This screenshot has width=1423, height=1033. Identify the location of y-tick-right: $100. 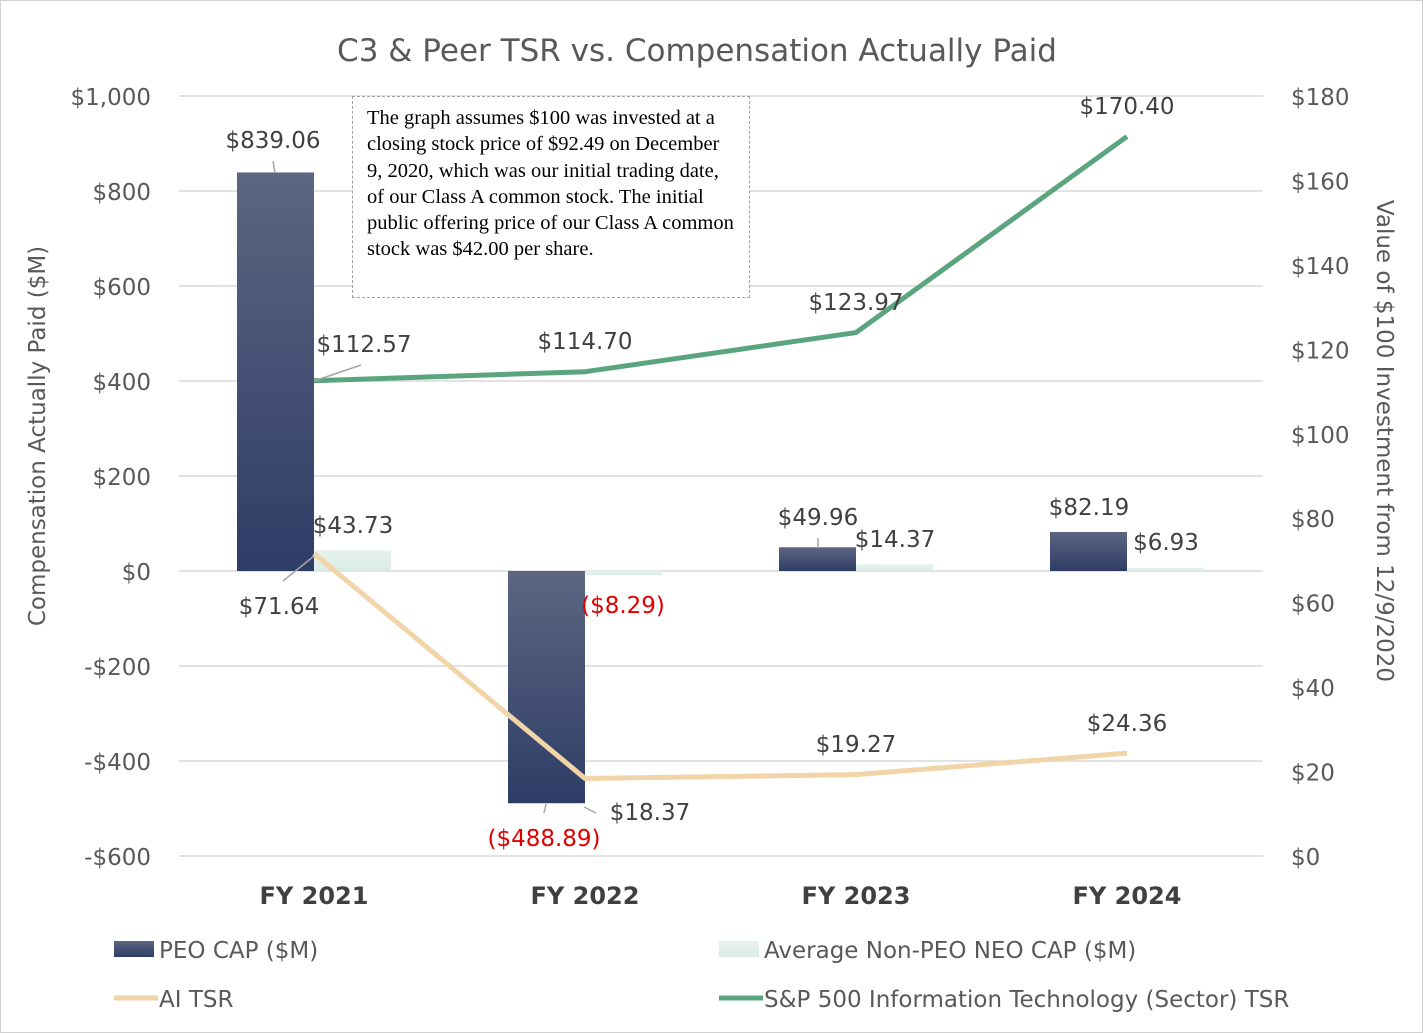
(1320, 436).